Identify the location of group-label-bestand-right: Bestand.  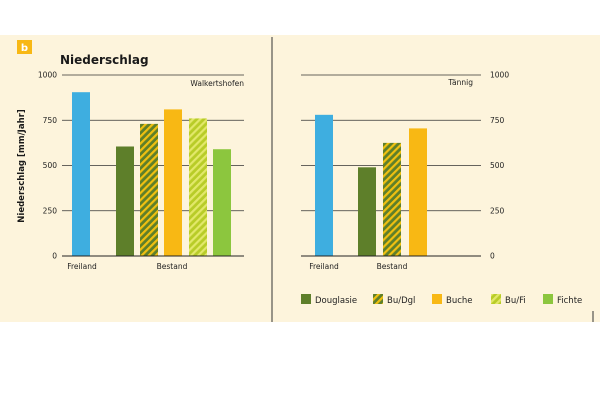
(392, 266).